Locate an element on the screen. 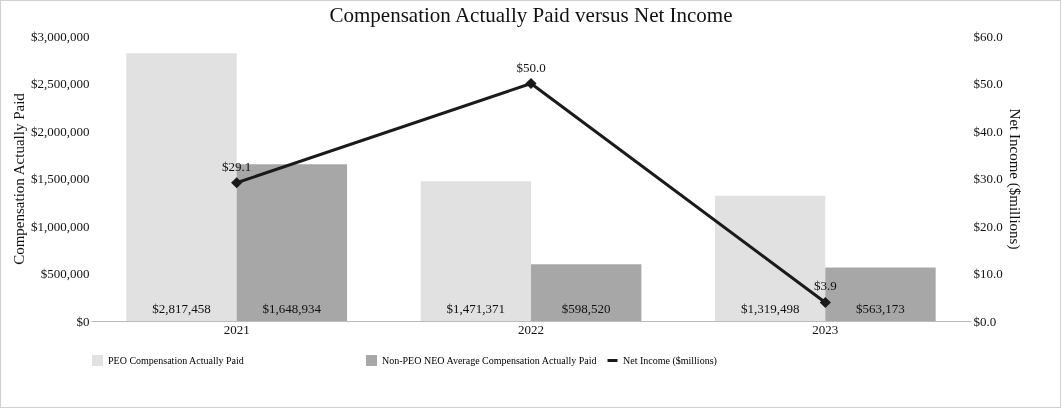  data-label: $29.1 is located at coordinates (237, 166).